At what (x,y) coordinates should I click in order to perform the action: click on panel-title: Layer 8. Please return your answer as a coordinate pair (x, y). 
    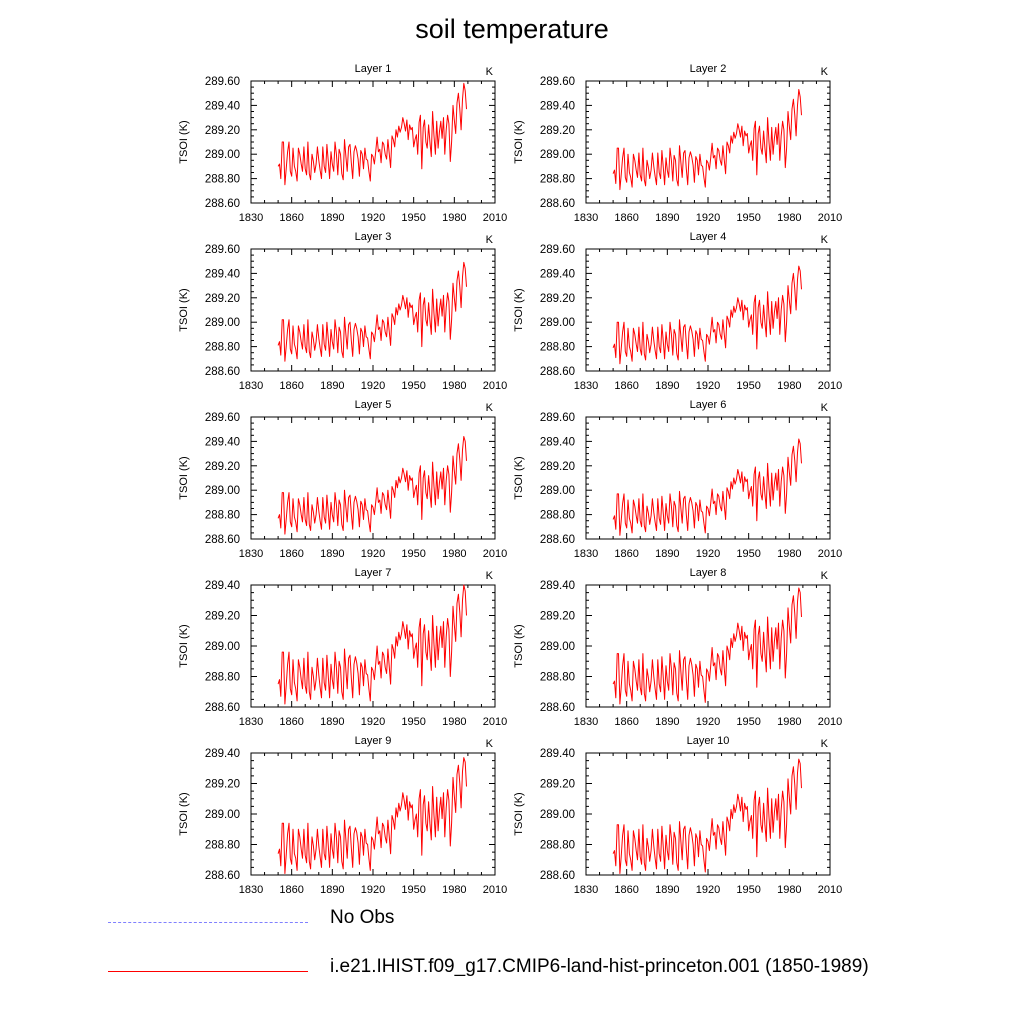
    Looking at the image, I should click on (708, 573).